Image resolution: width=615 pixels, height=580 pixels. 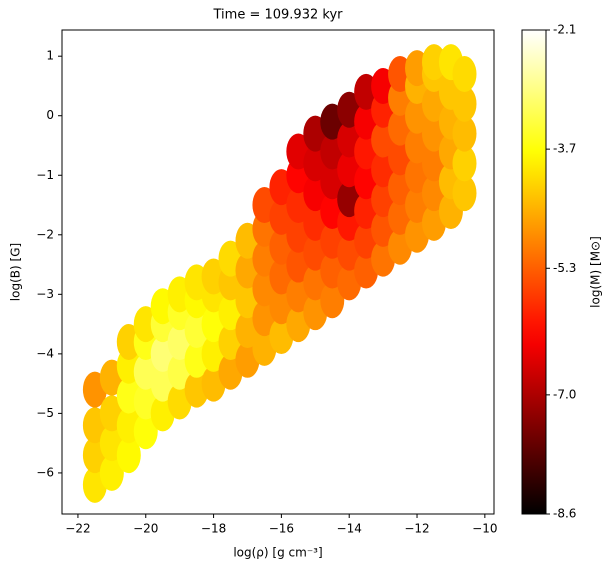 I want to click on colorbar-tick-label: -3.7, so click(x=564, y=149).